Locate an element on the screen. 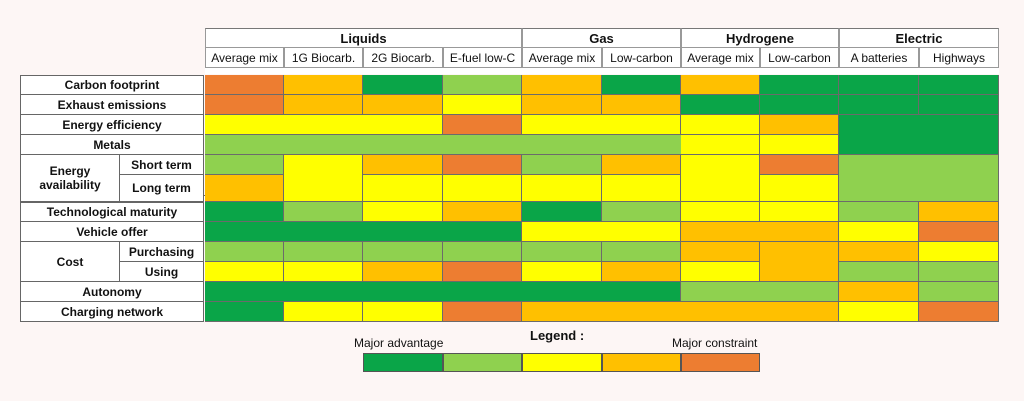 The image size is (1024, 401). row-sublabel: Using is located at coordinates (162, 272).